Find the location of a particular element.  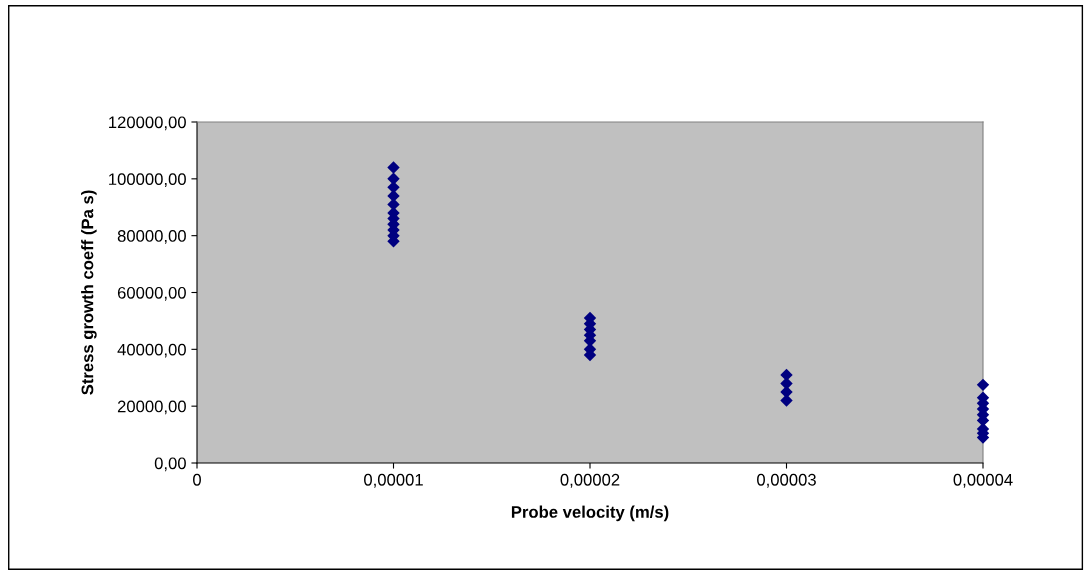

y-tick-label: 40000,00 is located at coordinates (151, 350).